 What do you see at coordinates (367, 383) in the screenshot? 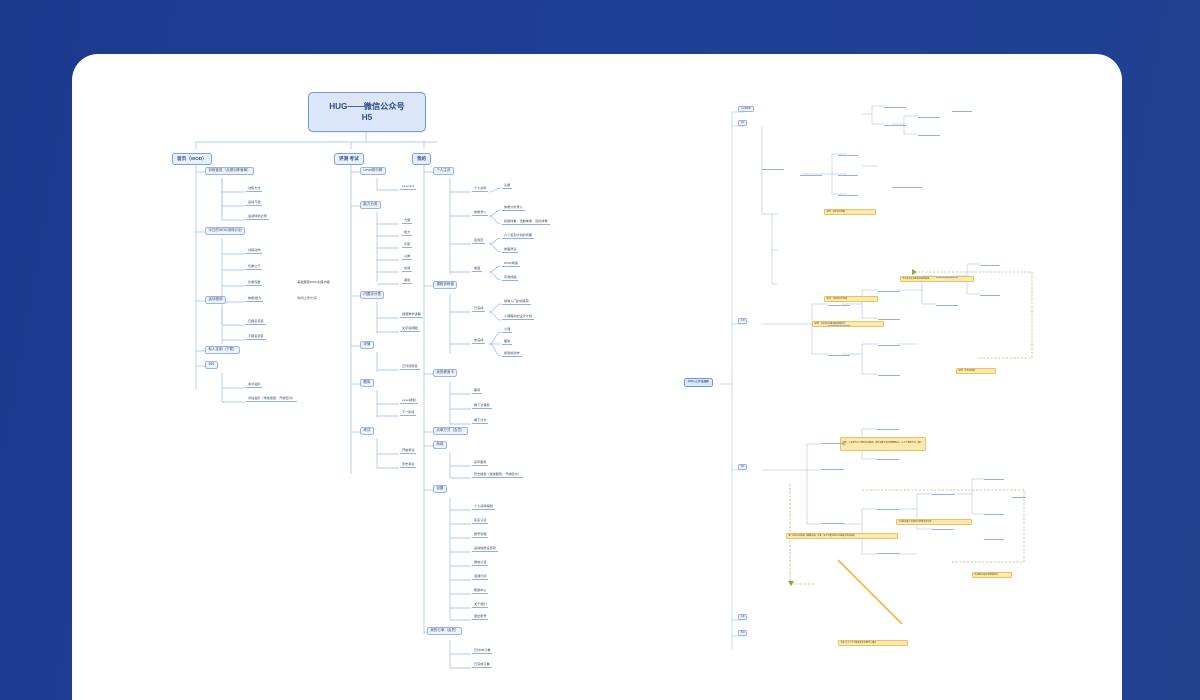
I see `node-question-bank: 题库` at bounding box center [367, 383].